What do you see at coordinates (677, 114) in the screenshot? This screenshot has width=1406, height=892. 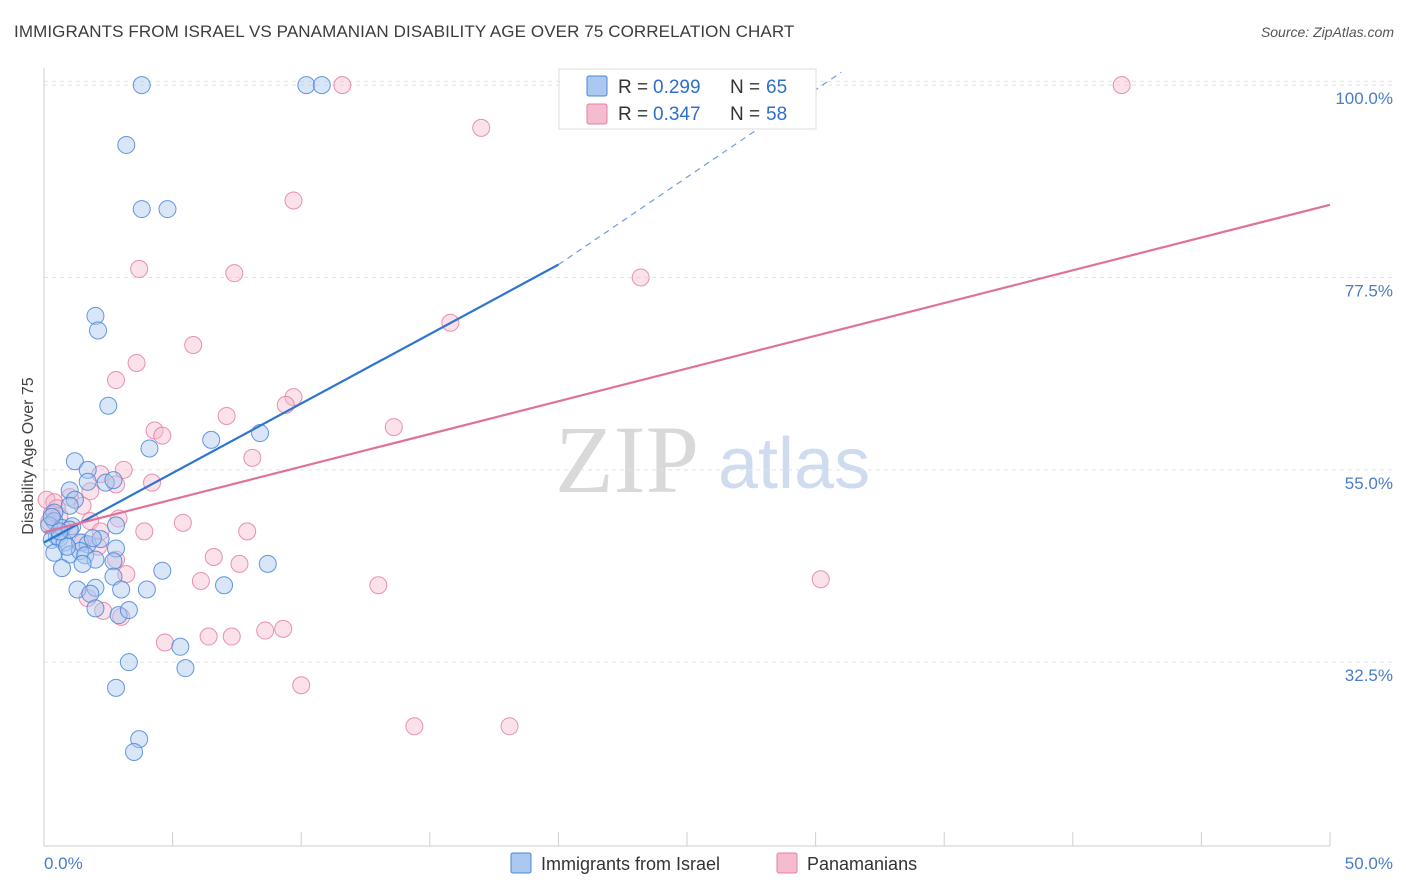 I see `legend-r-value-pink: 0.347` at bounding box center [677, 114].